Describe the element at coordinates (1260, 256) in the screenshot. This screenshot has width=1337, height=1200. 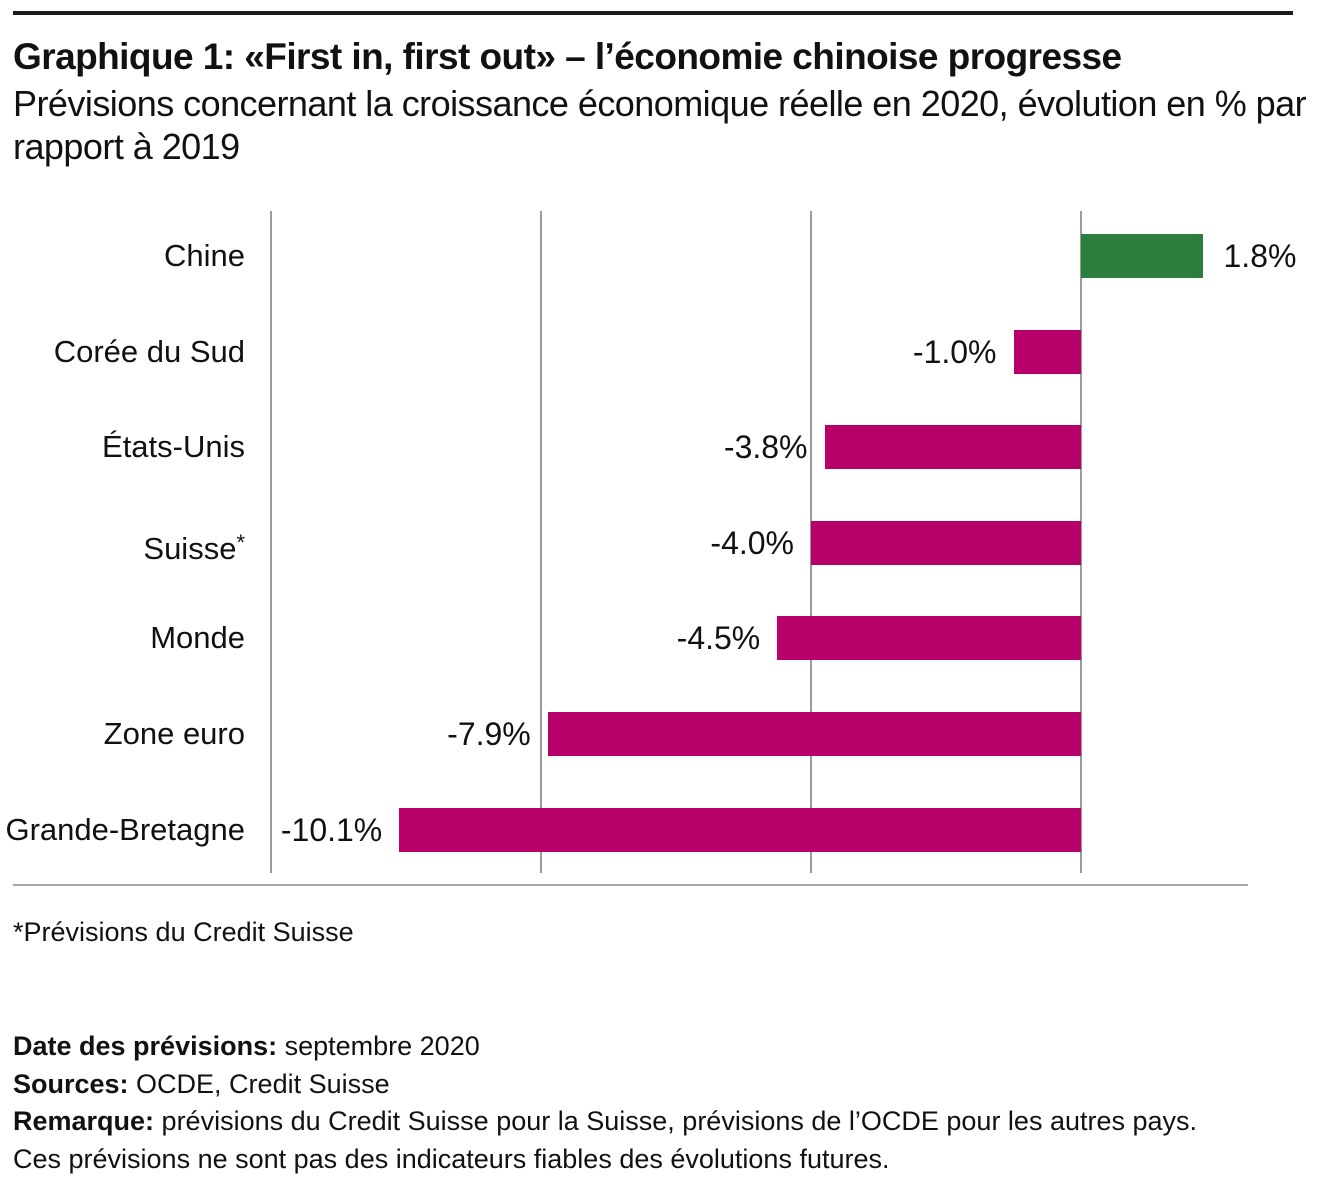
I see `value-label: 1.8%` at that location.